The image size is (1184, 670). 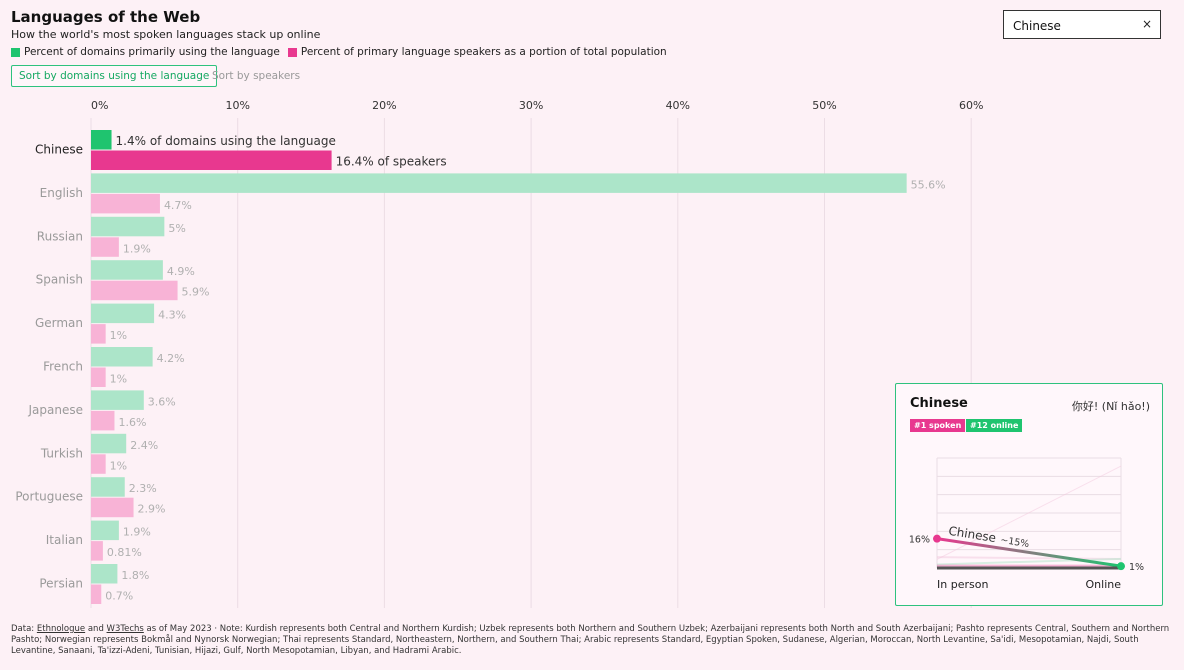 I want to click on category-label: English, so click(x=61, y=193).